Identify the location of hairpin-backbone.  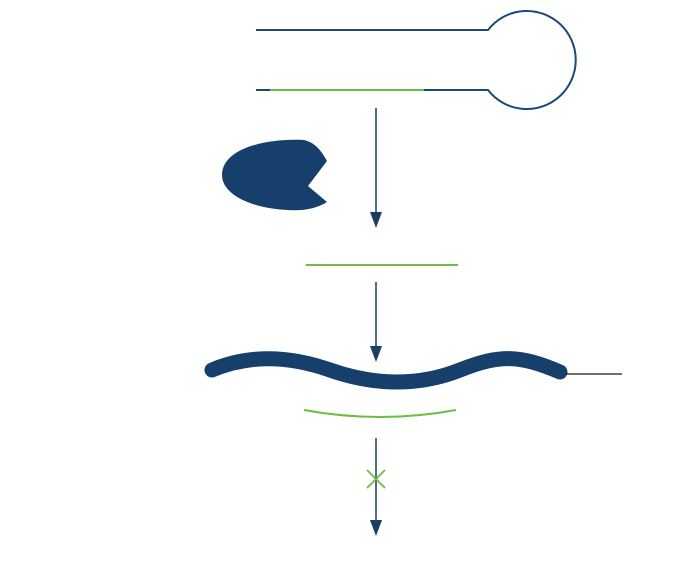
(416, 60).